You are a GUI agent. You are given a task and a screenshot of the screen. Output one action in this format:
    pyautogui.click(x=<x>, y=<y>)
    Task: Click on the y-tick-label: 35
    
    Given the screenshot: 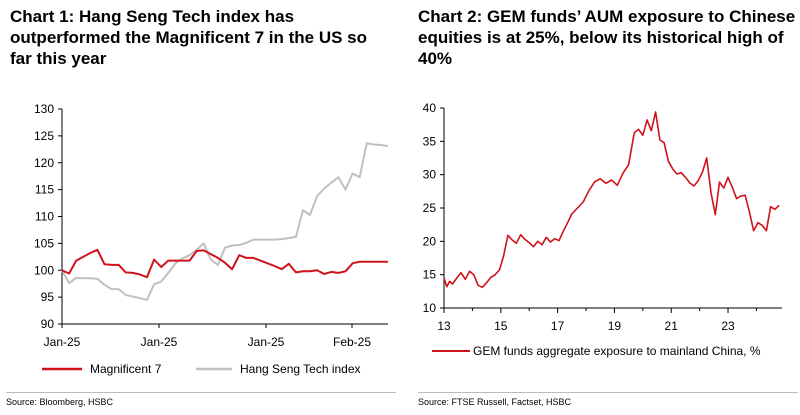 What is the action you would take?
    pyautogui.click(x=430, y=141)
    